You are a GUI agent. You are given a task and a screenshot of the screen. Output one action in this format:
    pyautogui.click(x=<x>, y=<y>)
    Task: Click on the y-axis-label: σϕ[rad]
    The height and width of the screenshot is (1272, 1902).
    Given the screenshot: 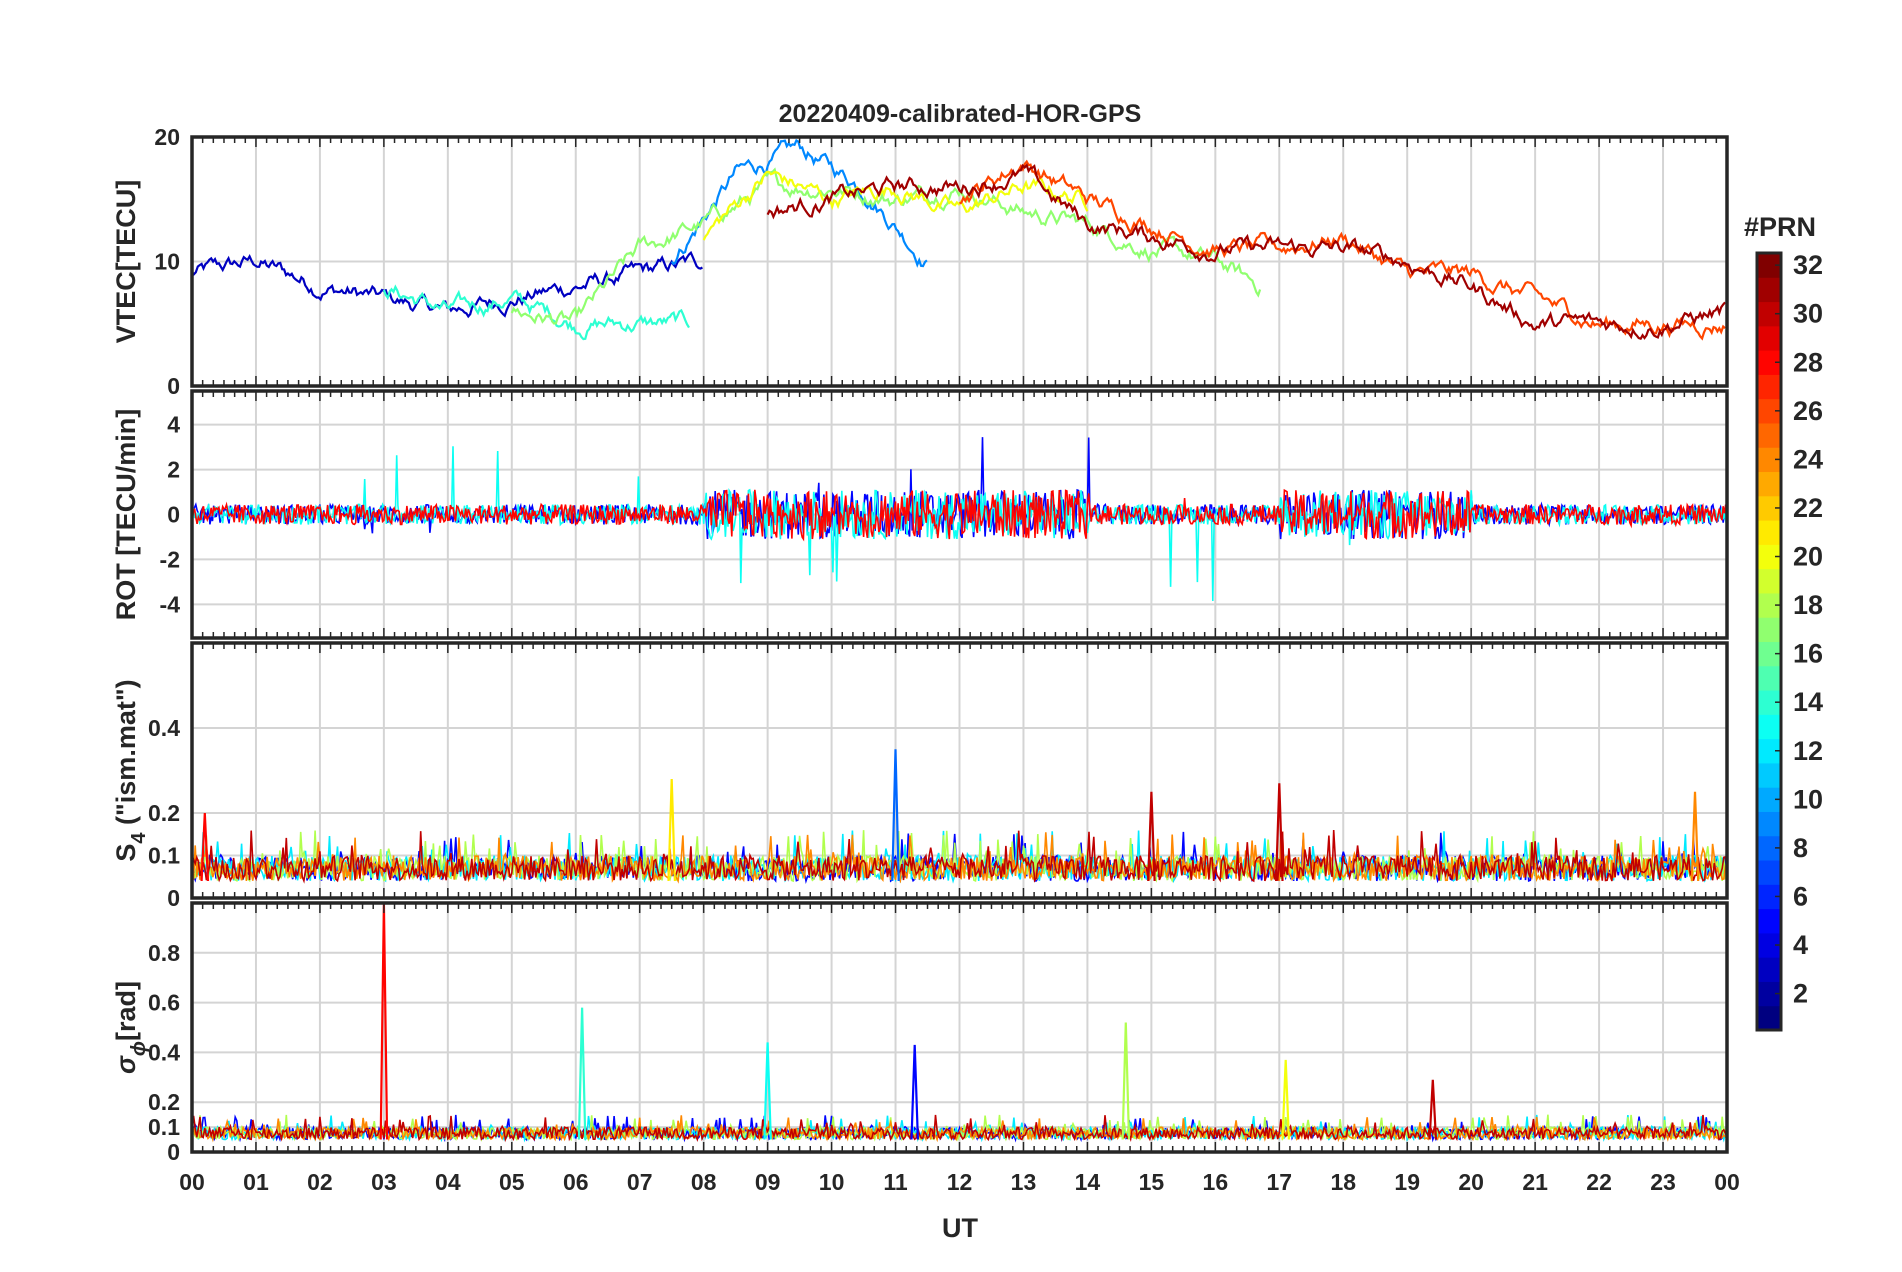 What is the action you would take?
    pyautogui.click(x=130, y=1027)
    